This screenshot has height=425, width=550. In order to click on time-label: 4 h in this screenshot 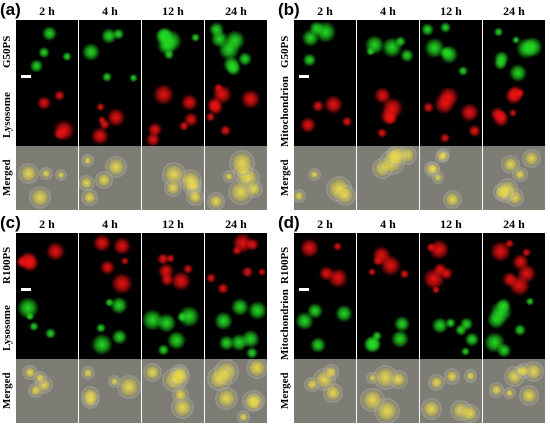, I will do `click(110, 224)`.